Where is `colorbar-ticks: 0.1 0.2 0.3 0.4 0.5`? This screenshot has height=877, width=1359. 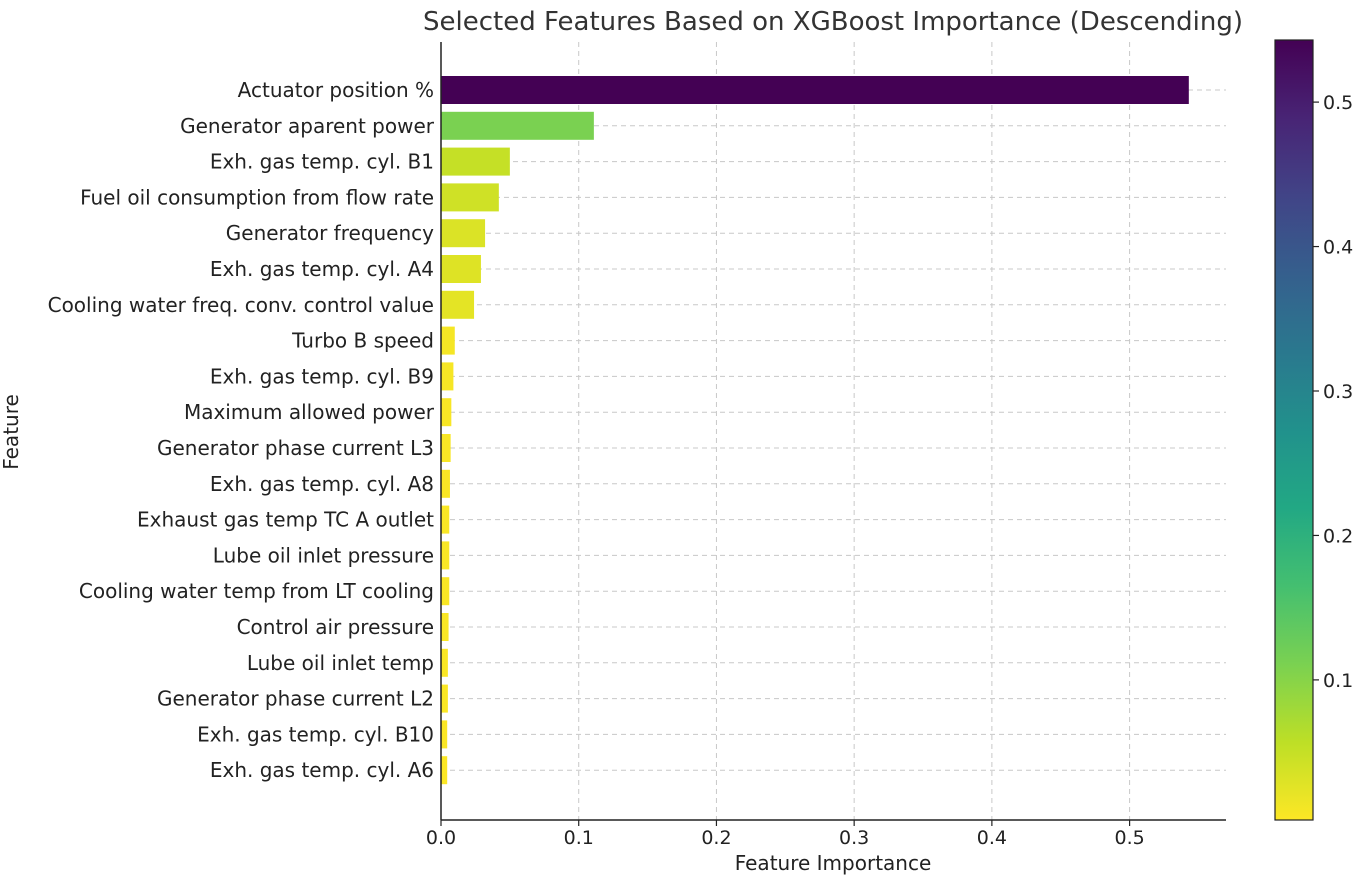
colorbar-ticks: 0.1 0.2 0.3 0.4 0.5 is located at coordinates (1333, 392).